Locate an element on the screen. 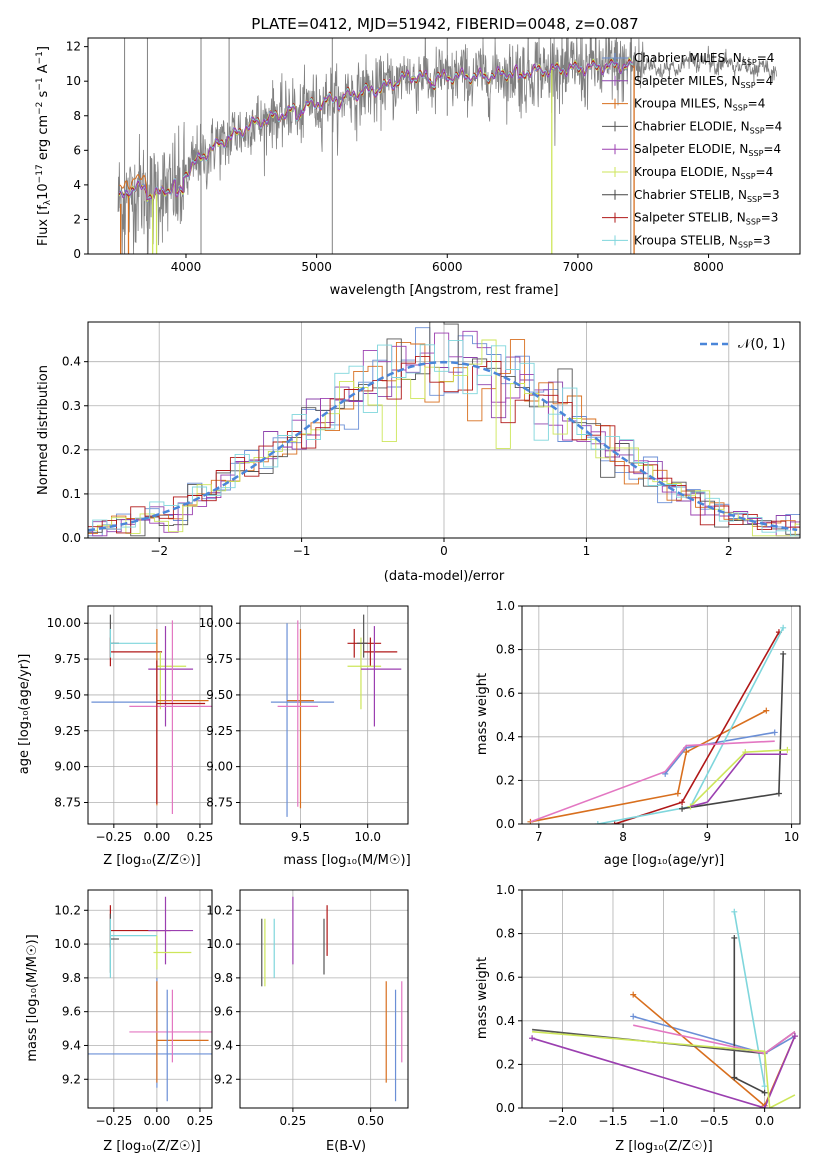  x-tick-label: 8 is located at coordinates (623, 837).